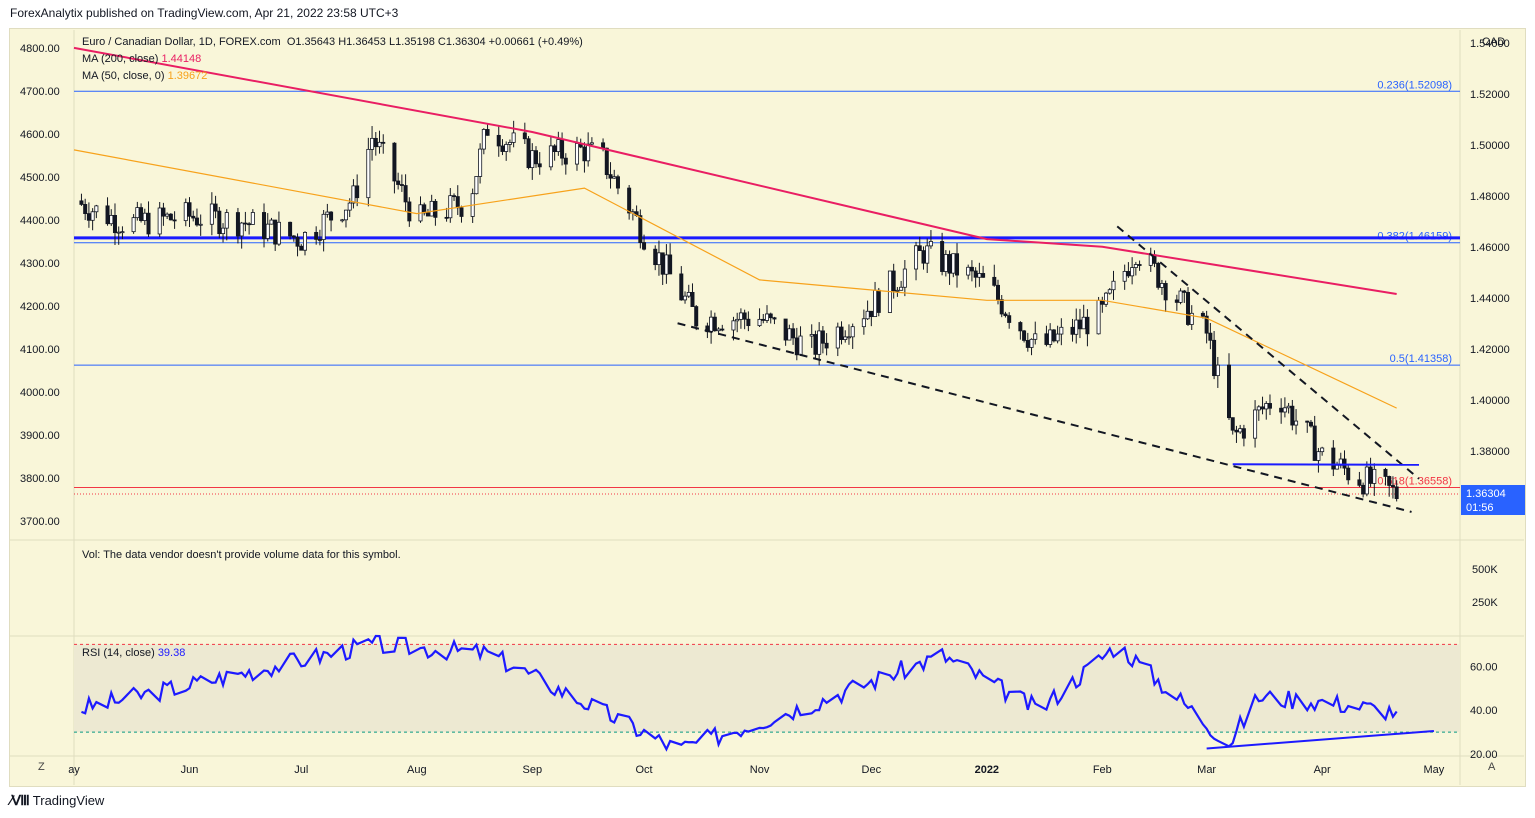 This screenshot has width=1535, height=818. I want to click on auto-scale-button: A, so click(1492, 767).